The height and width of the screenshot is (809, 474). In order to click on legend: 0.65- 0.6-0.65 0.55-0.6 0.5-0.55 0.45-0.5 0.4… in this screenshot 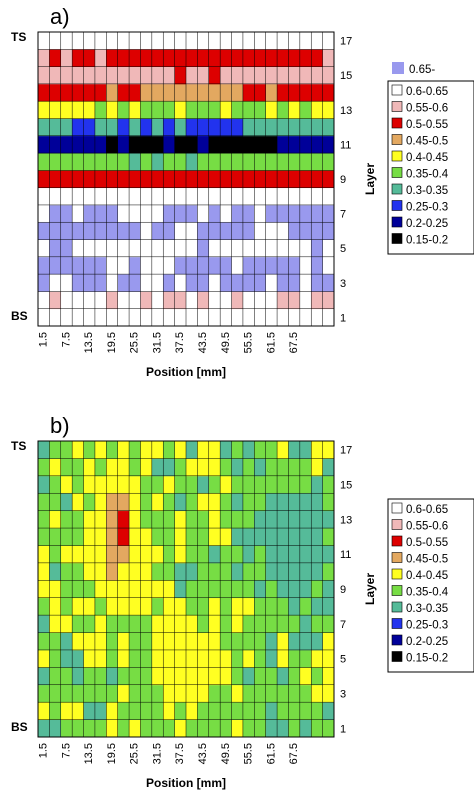, I will do `click(430, 158)`.